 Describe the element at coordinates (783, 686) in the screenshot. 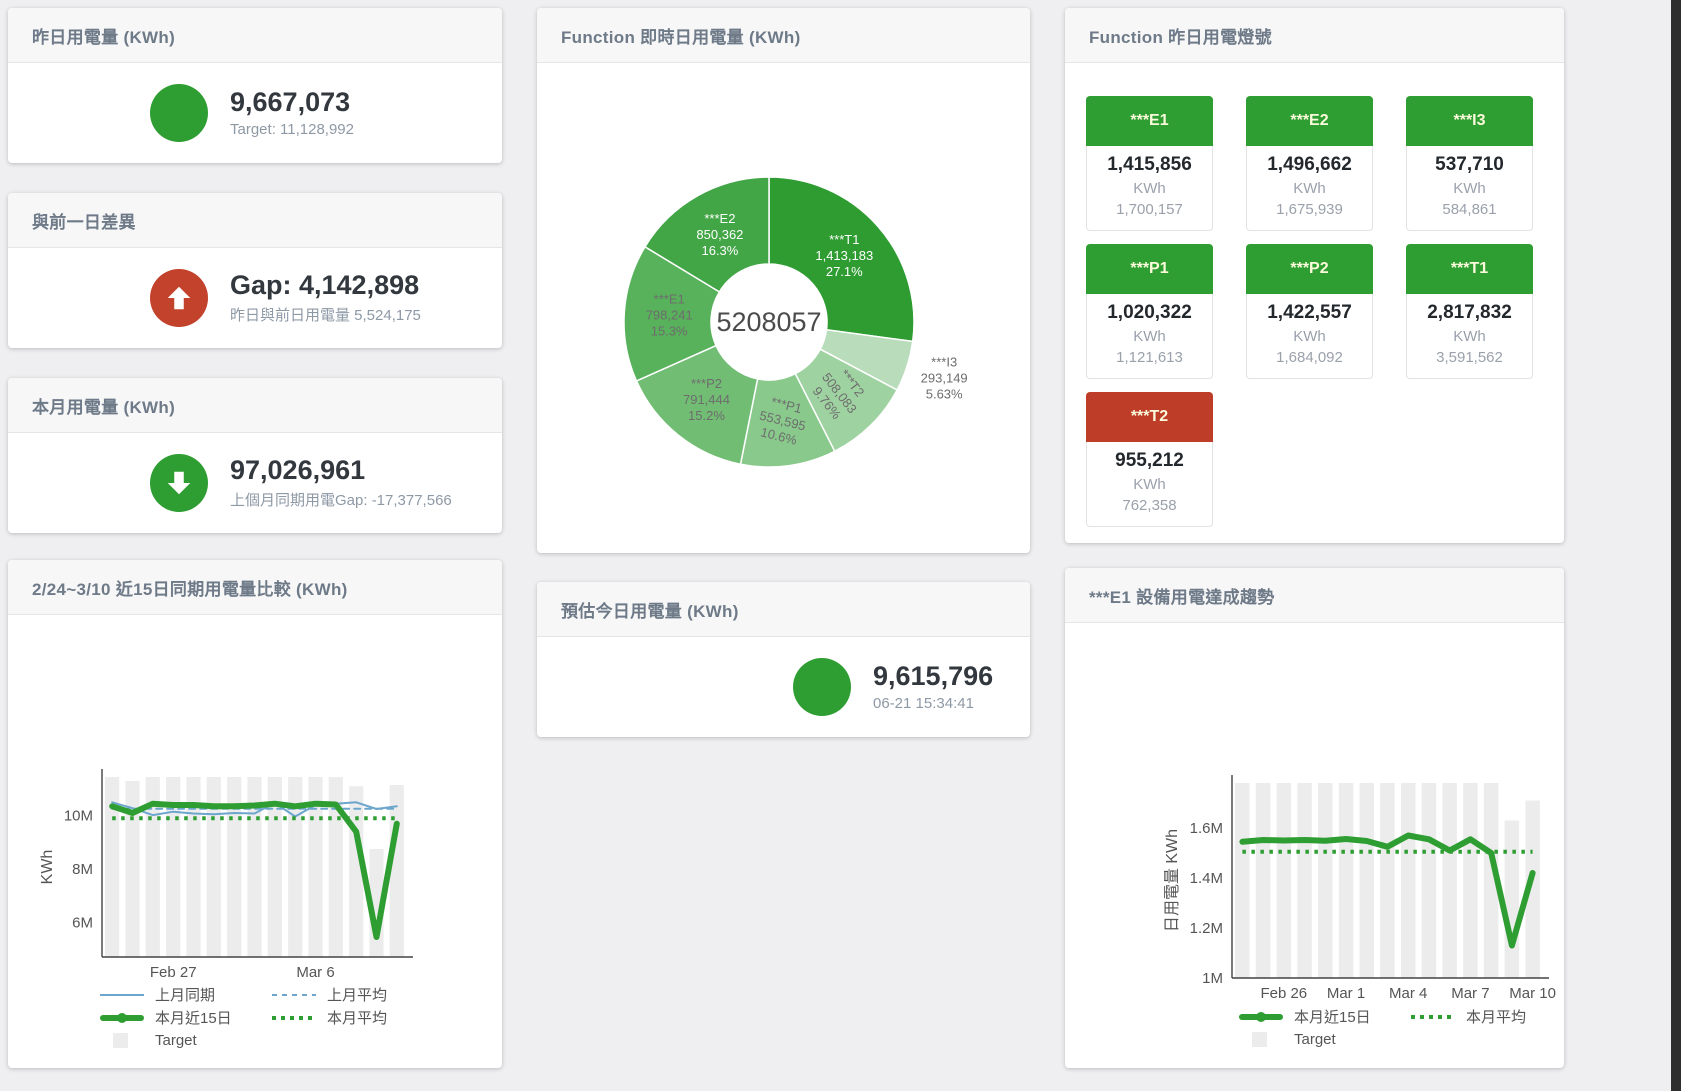

I see `kpi-body: 9,615,796 06-21 15:34:41` at that location.